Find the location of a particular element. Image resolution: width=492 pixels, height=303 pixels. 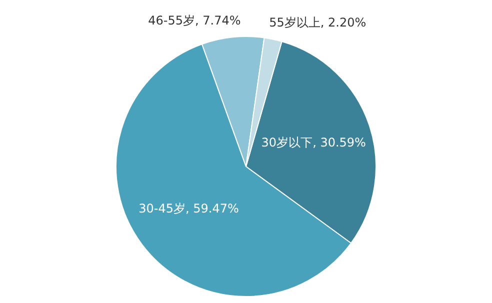

slice-label: 46-55岁, 7.74% is located at coordinates (194, 20).